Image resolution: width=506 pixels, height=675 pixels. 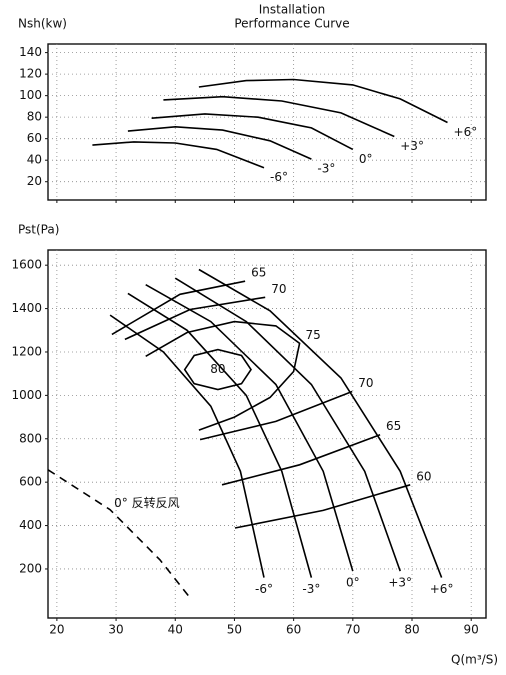 What do you see at coordinates (34, 160) in the screenshot?
I see `y-tick-label: 40` at bounding box center [34, 160].